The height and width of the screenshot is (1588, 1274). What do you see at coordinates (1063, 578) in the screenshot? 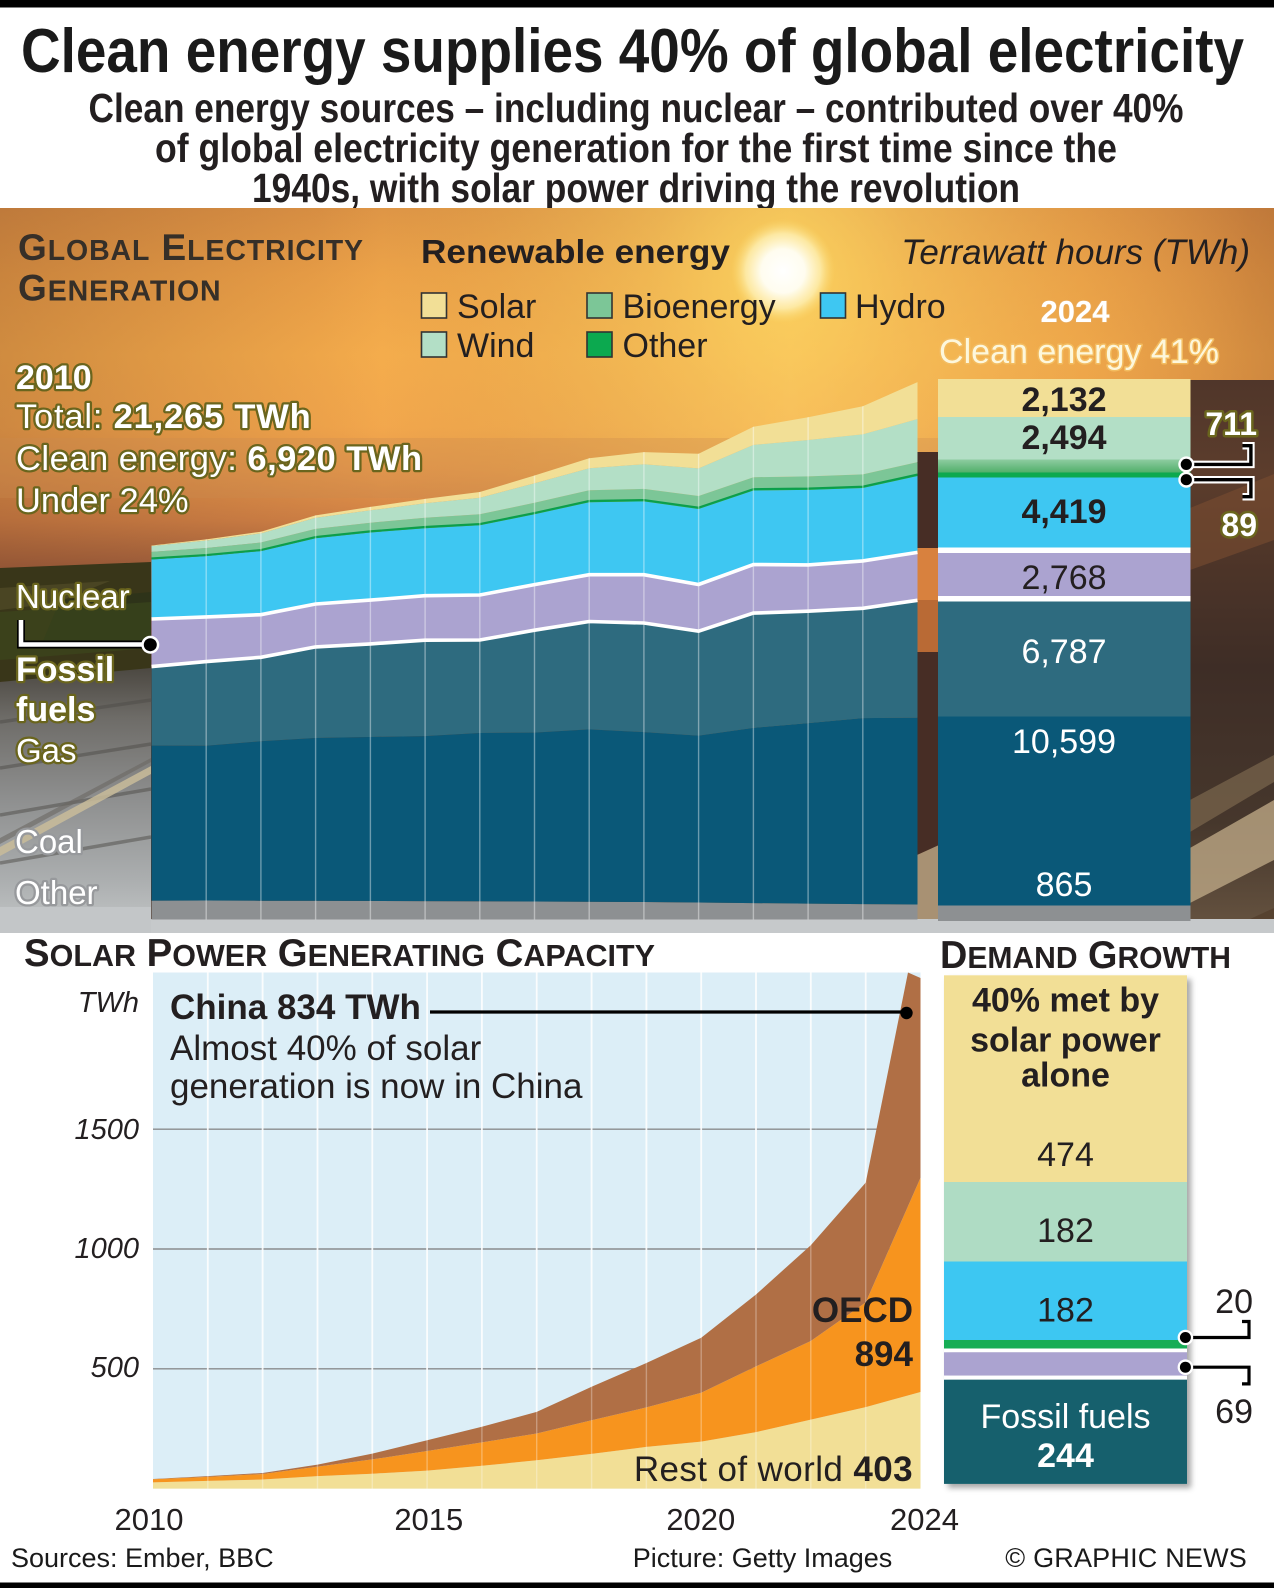
I see `svg-text: 2,768` at bounding box center [1063, 578].